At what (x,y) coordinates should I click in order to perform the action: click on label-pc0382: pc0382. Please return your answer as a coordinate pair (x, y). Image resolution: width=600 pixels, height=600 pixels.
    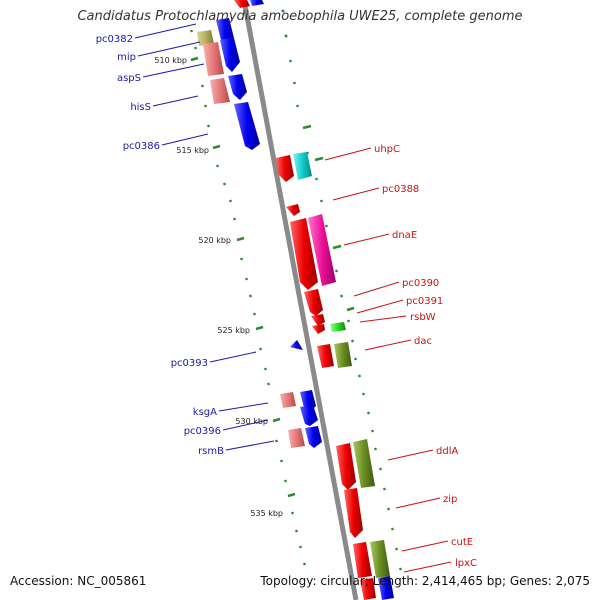
    Looking at the image, I should click on (114, 39).